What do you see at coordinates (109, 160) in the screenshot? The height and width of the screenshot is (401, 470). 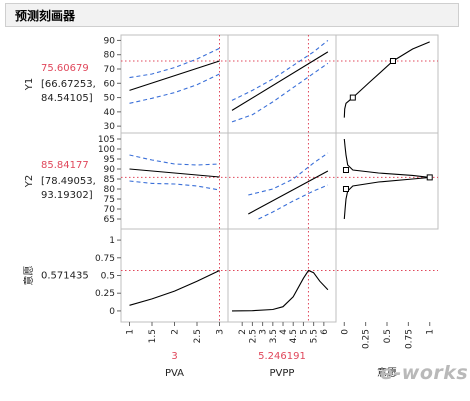 I see `y-tick-label: 95` at bounding box center [109, 160].